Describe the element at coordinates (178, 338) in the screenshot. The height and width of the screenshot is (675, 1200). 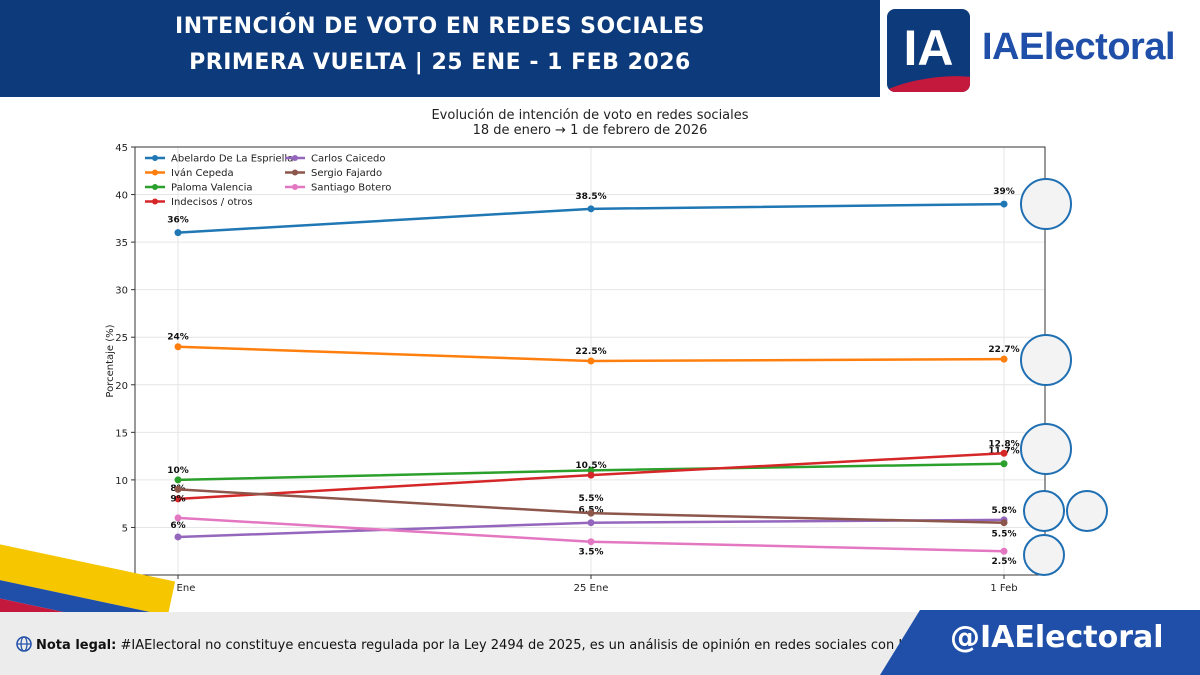
I see `data-label: 24%` at that location.